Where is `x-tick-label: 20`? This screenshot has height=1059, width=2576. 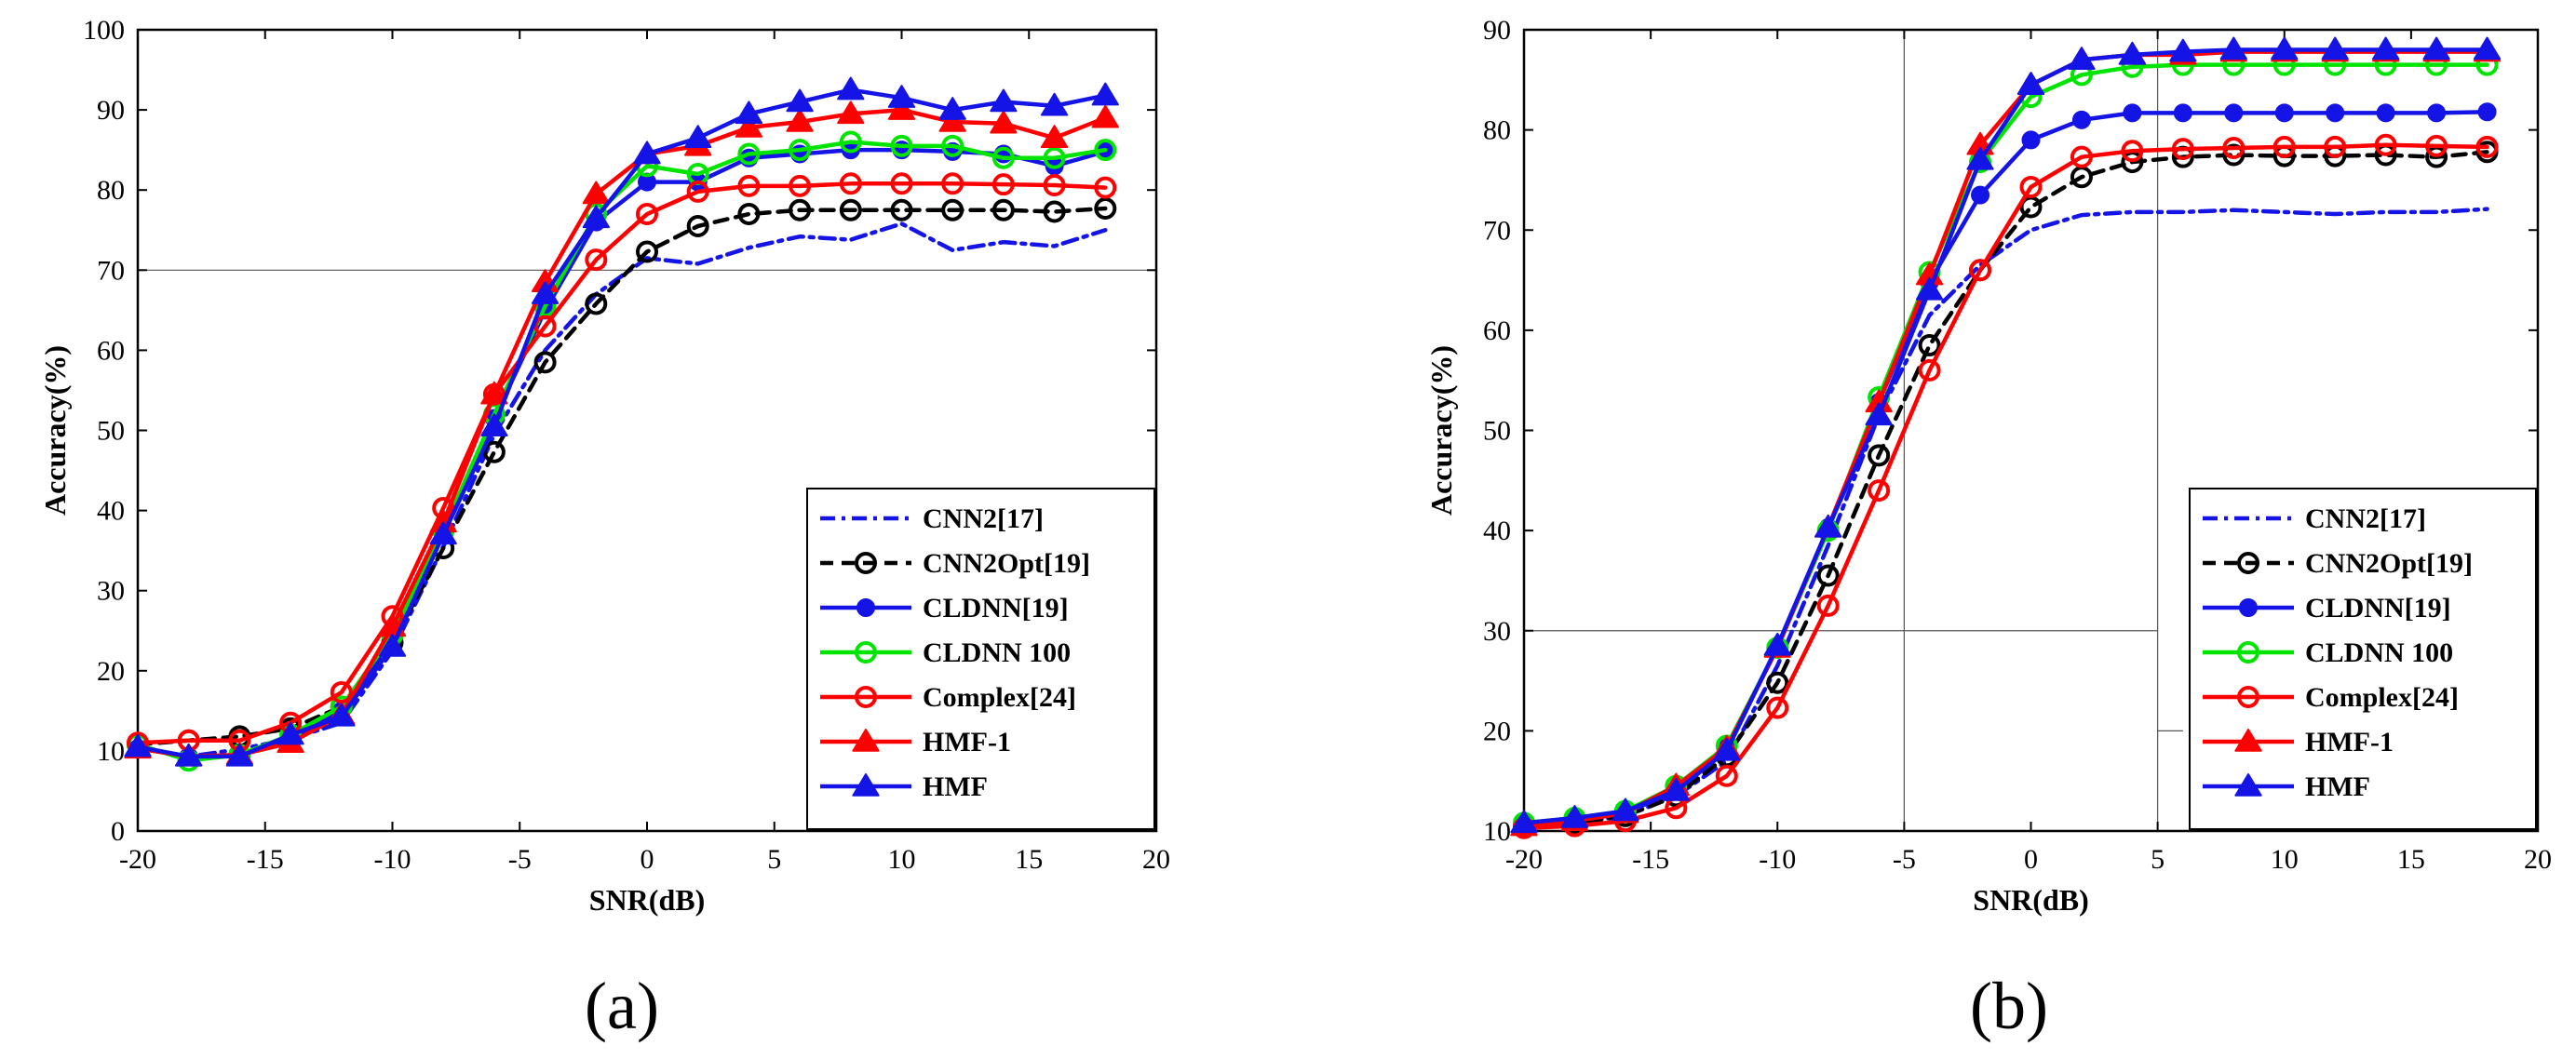 x-tick-label: 20 is located at coordinates (1156, 859).